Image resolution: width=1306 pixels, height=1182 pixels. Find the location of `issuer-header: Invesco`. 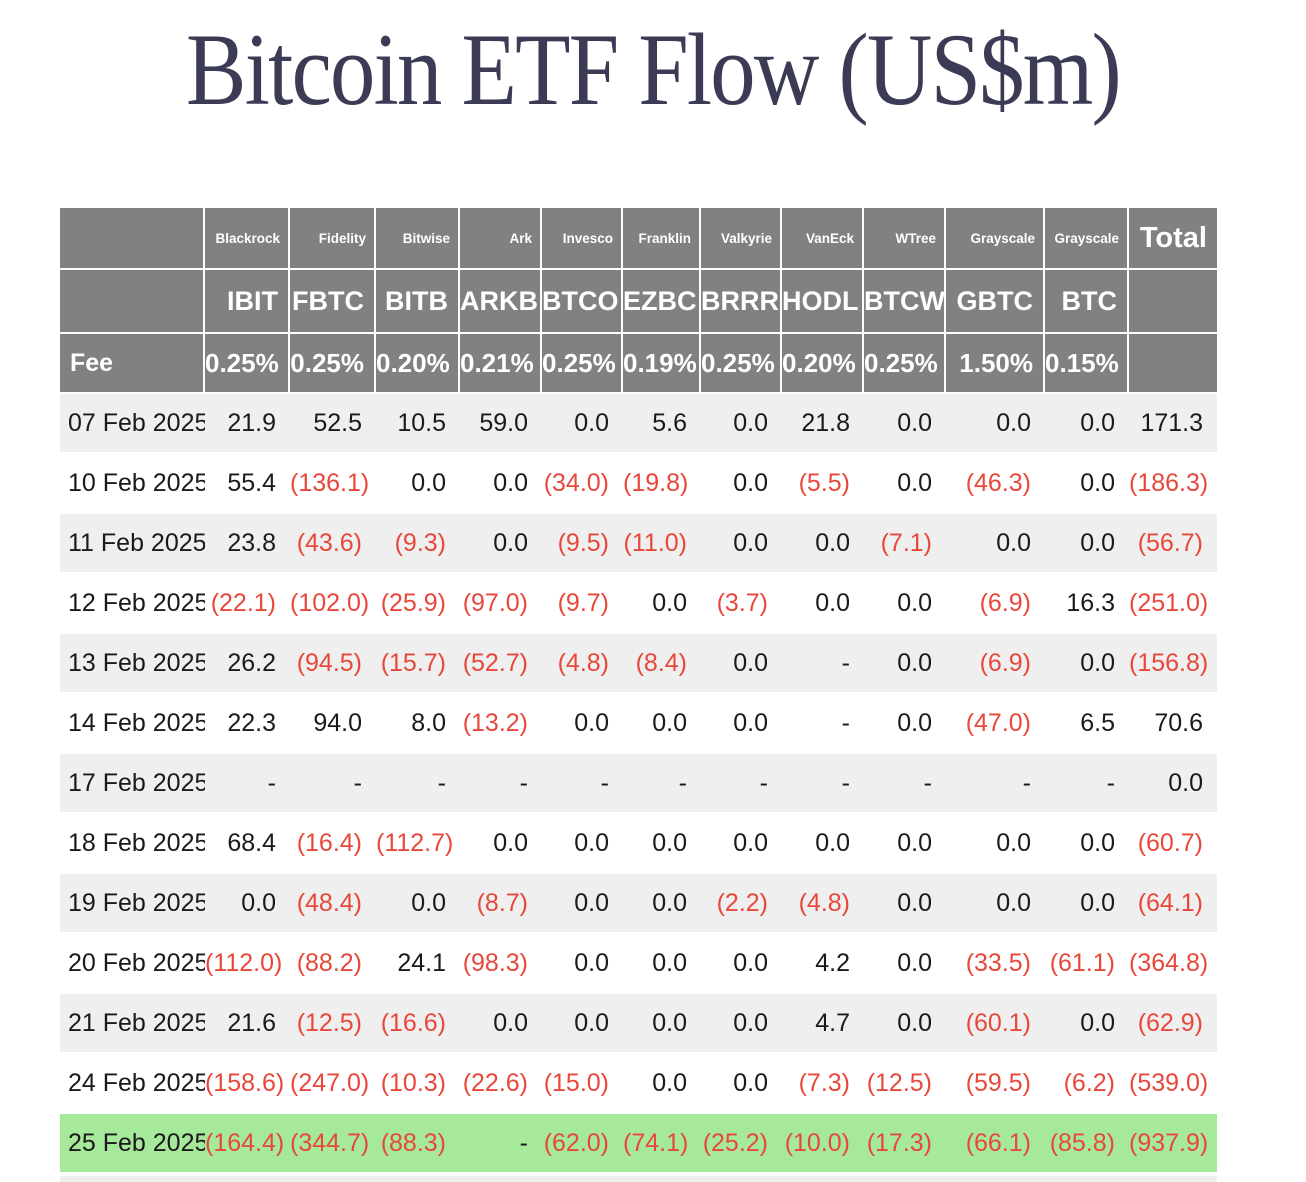

issuer-header: Invesco is located at coordinates (582, 239).